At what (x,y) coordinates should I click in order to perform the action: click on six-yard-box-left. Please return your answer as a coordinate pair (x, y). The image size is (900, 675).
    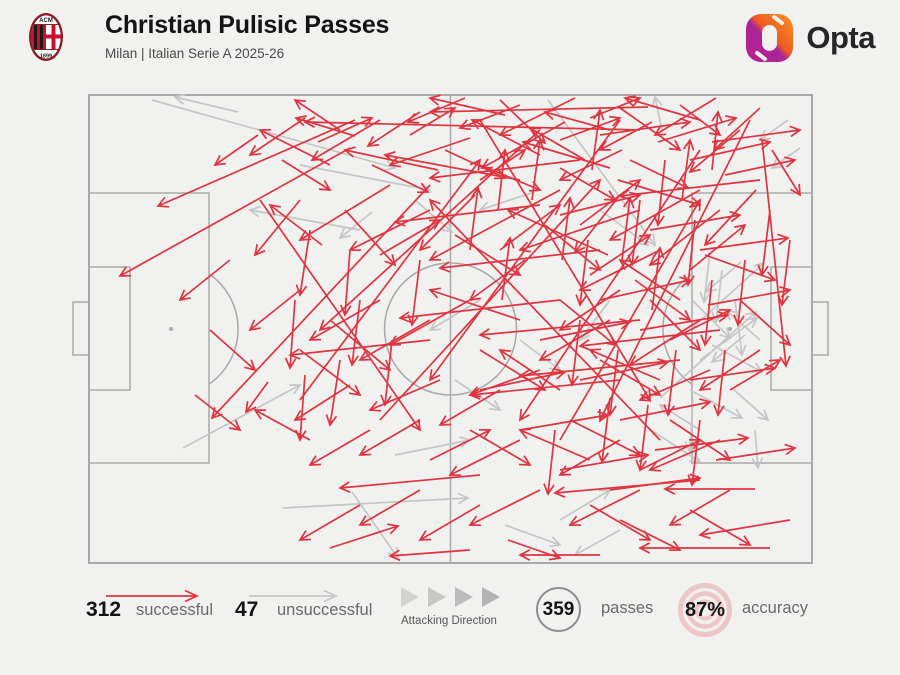
    Looking at the image, I should click on (109, 328).